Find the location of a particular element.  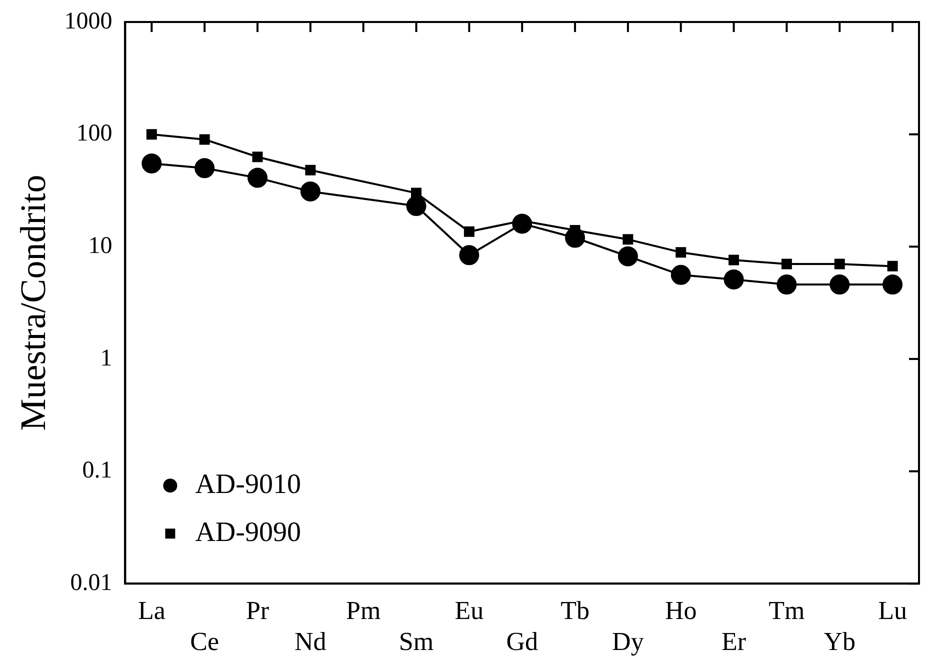

y-axis-title: Muestra/Condrito is located at coordinates (33, 302).